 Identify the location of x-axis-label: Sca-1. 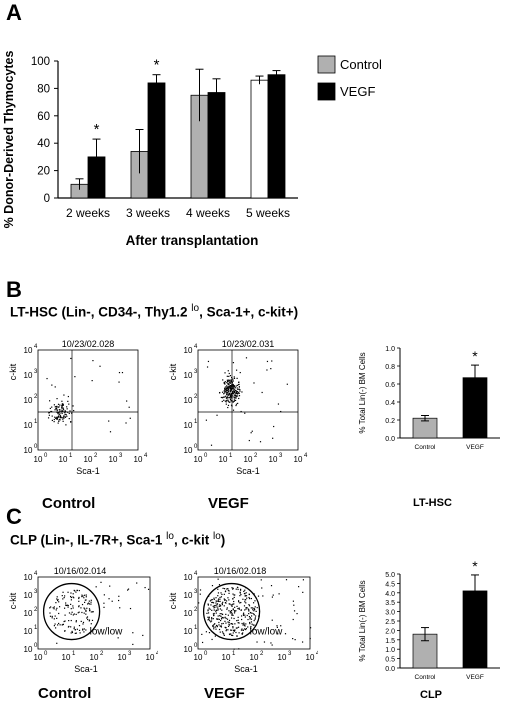
(248, 471).